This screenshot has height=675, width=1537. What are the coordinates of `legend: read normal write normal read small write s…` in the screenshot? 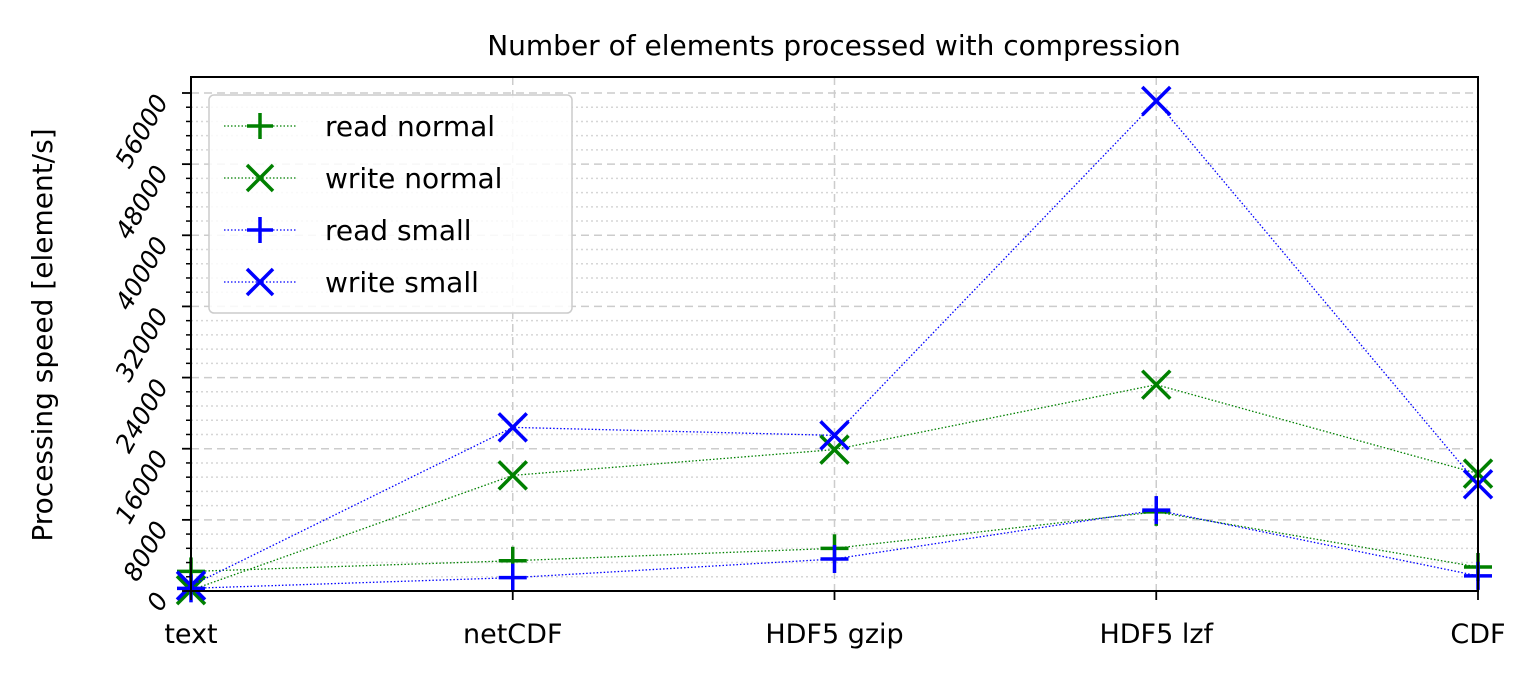 It's located at (390, 204).